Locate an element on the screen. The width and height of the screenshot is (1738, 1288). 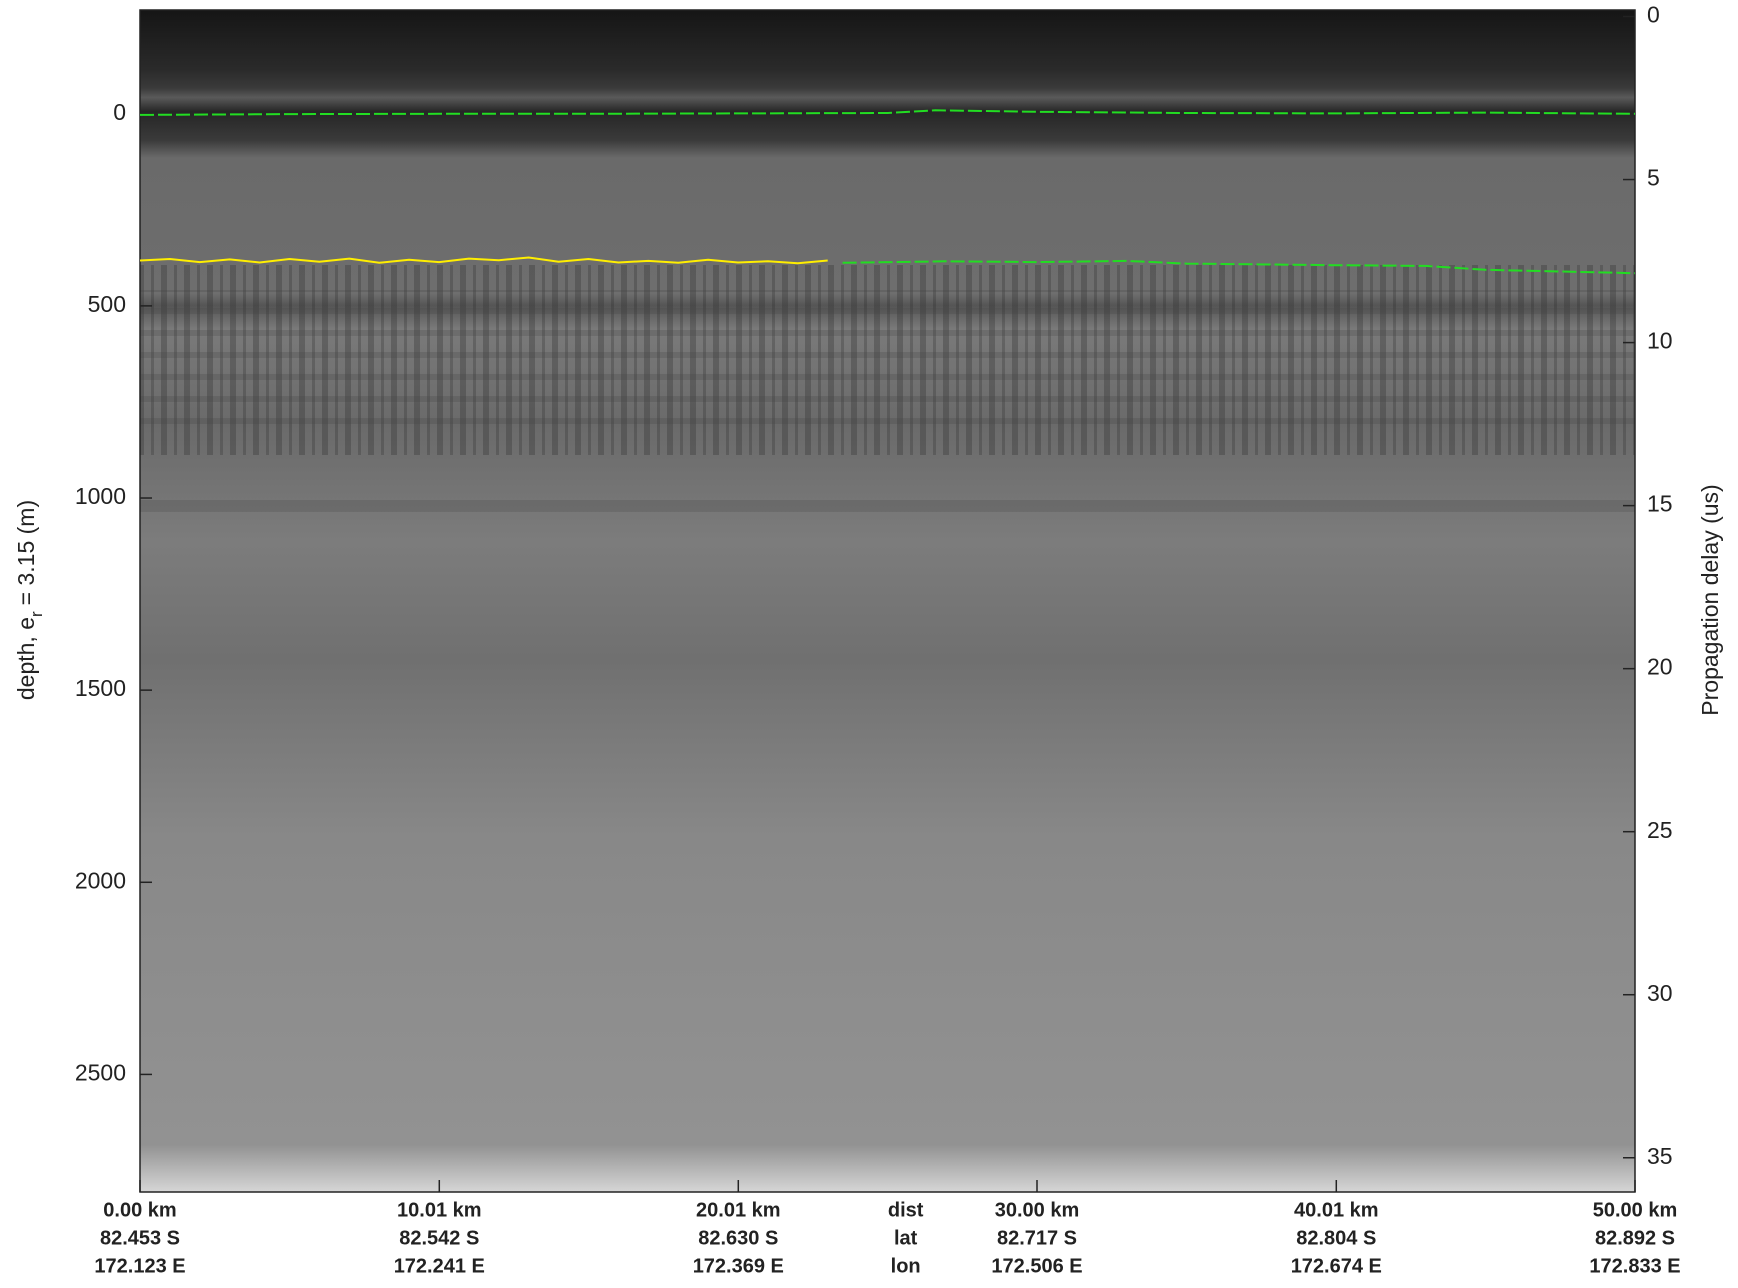
y-axis-label-sub: r is located at coordinates (36, 614).